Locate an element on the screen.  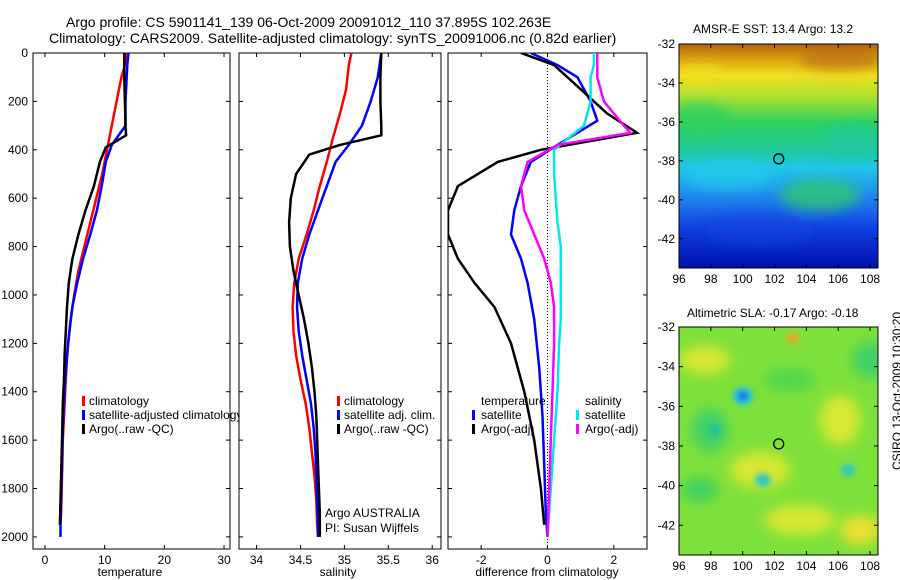
sst-map: 96 98 100 102 104 106 108 -32 -34 -36 -38 -40 -42 is located at coordinates (769, 161).